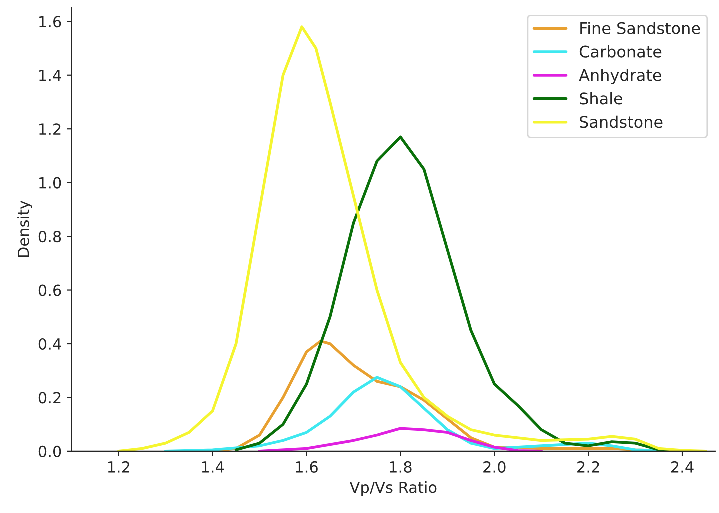  I want to click on legend-label: Anhydrate, so click(620, 76).